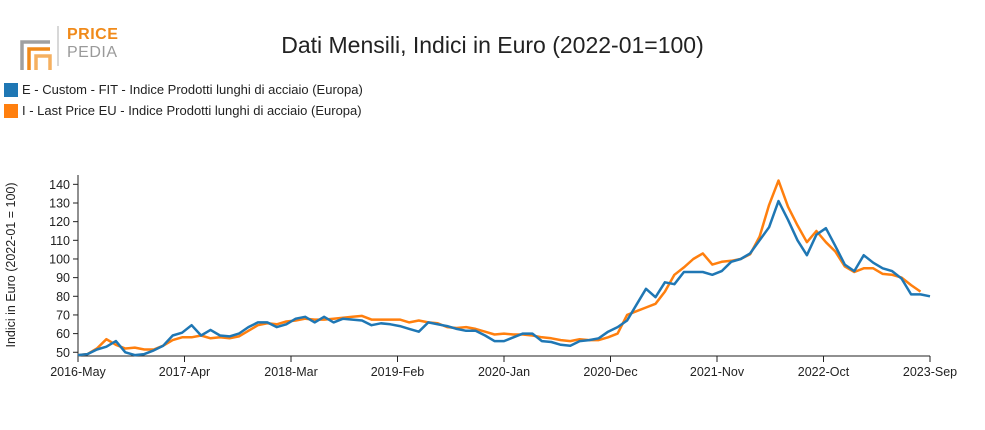  Describe the element at coordinates (184, 372) in the screenshot. I see `x-tick-label: 2017-Apr` at that location.